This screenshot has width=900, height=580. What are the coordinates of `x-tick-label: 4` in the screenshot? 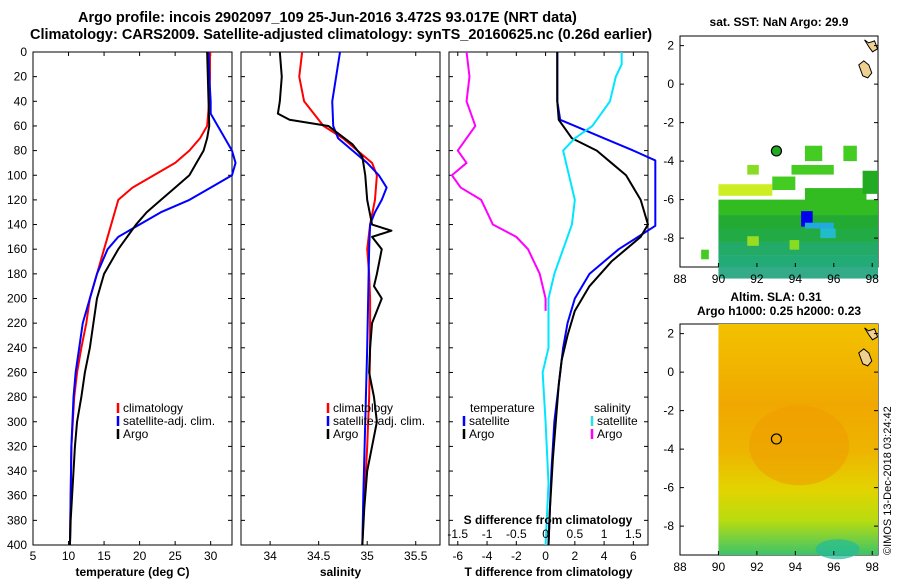 It's located at (604, 556).